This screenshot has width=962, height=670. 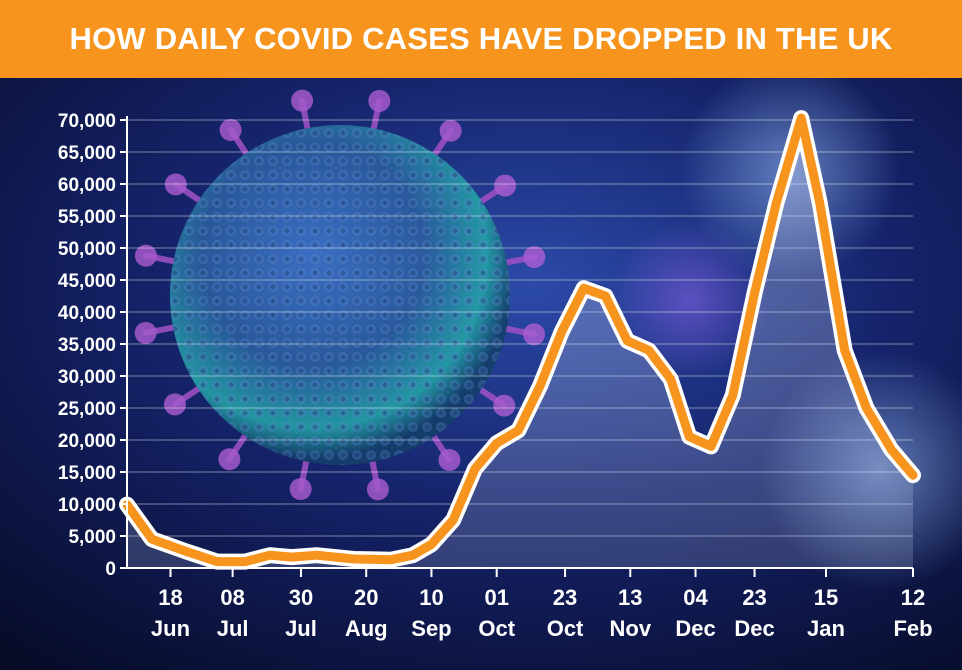 What do you see at coordinates (912, 628) in the screenshot?
I see `x-tick-month-label: Feb` at bounding box center [912, 628].